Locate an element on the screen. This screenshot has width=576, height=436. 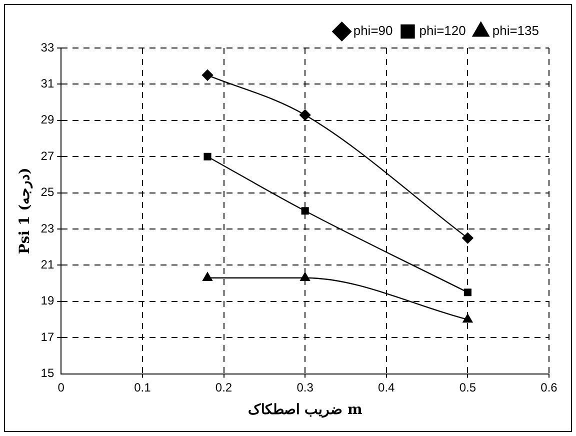
x-tick-label: 0.4 is located at coordinates (387, 387).